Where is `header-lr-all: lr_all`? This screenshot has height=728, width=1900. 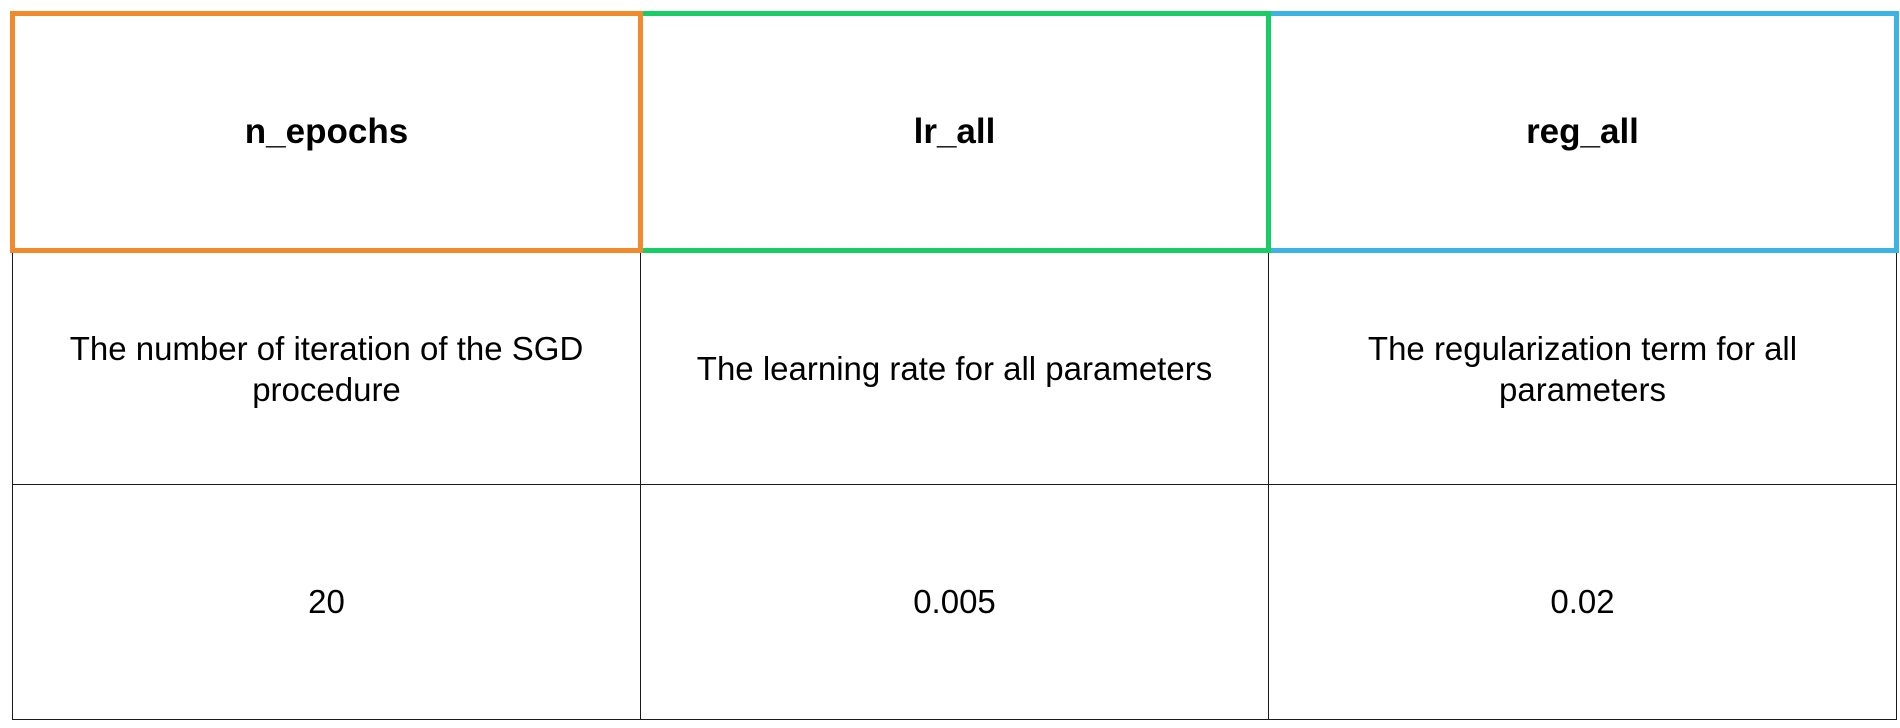 header-lr-all: lr_all is located at coordinates (954, 132).